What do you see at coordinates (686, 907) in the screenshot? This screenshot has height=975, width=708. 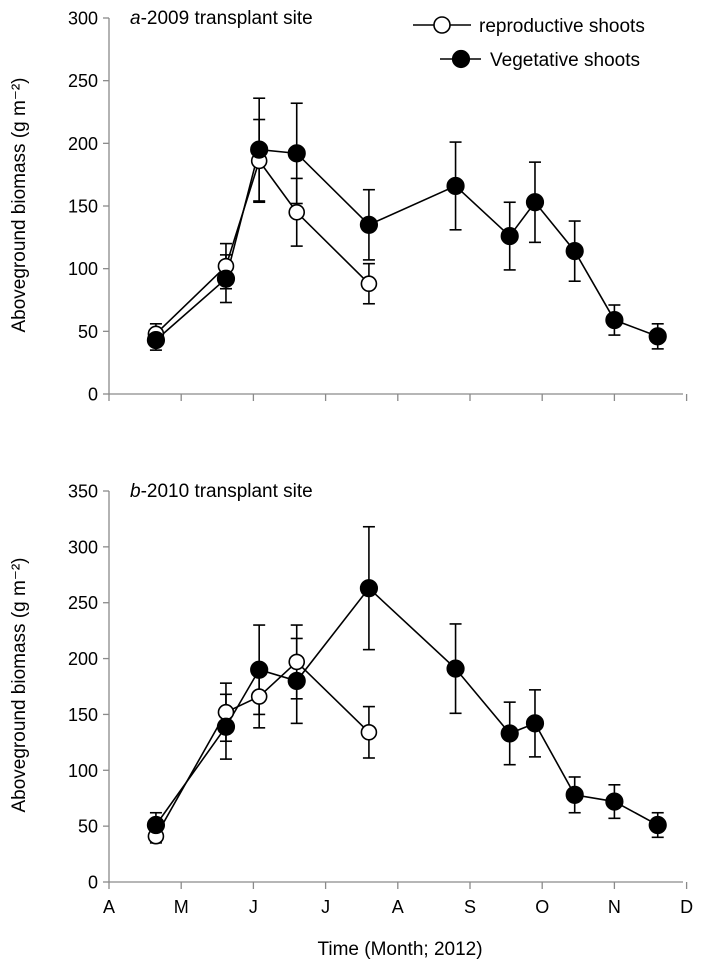 I see `panel-b-x-tick-label: D` at bounding box center [686, 907].